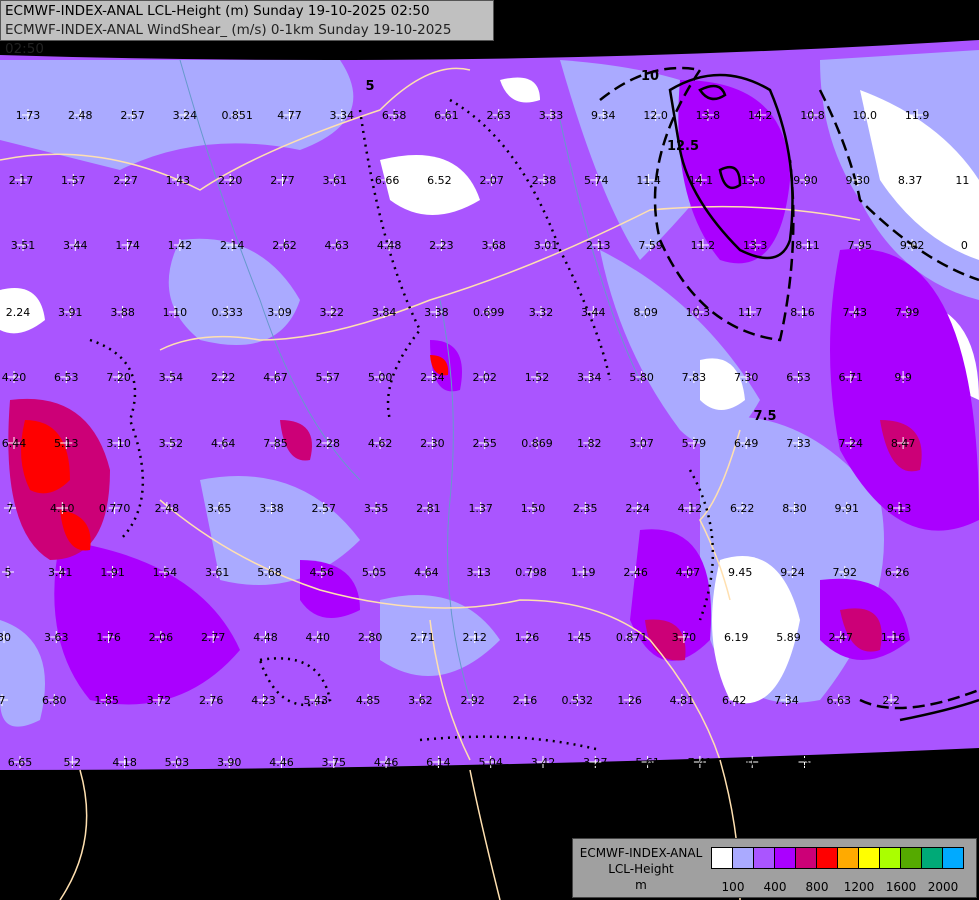  Describe the element at coordinates (786, 700) in the screenshot. I see `station-value: 7.34` at that location.